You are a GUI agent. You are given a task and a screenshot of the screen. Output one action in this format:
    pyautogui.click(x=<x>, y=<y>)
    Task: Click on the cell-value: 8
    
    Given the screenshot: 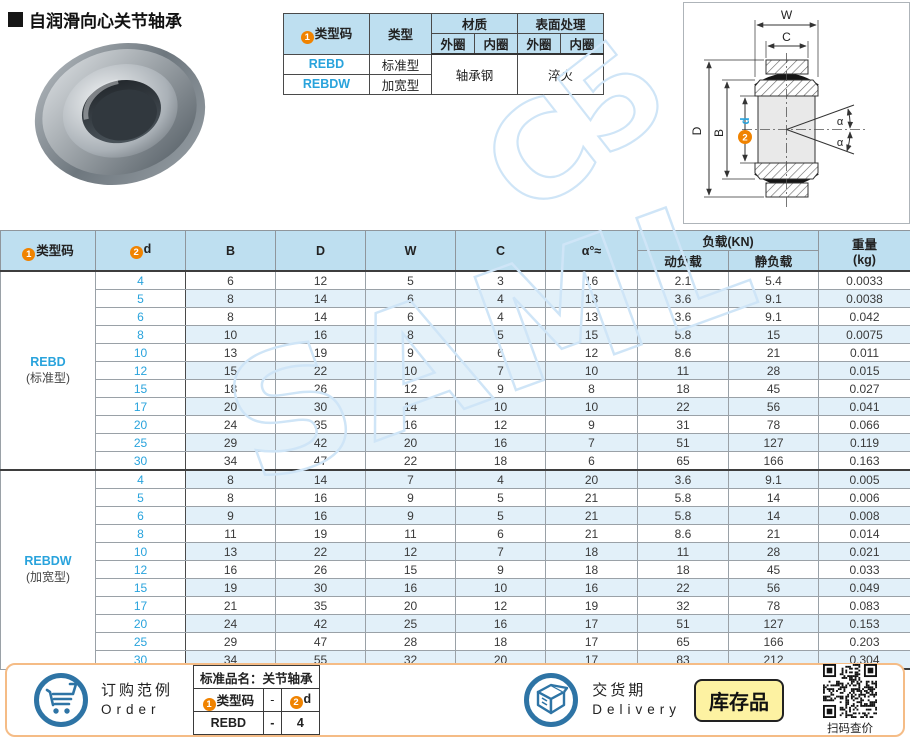 What is the action you would take?
    pyautogui.click(x=230, y=298)
    